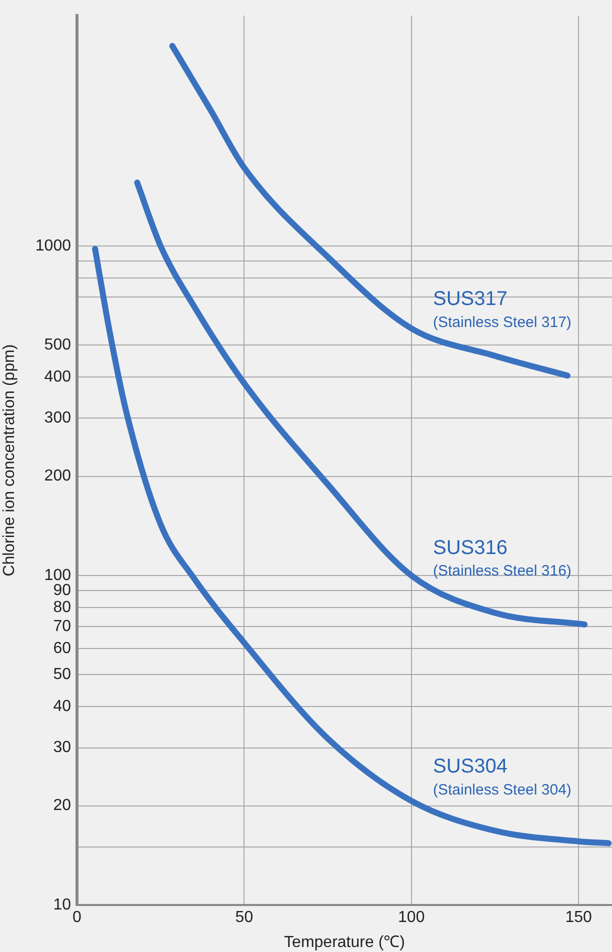  I want to click on series-label: SUS317, so click(470, 299).